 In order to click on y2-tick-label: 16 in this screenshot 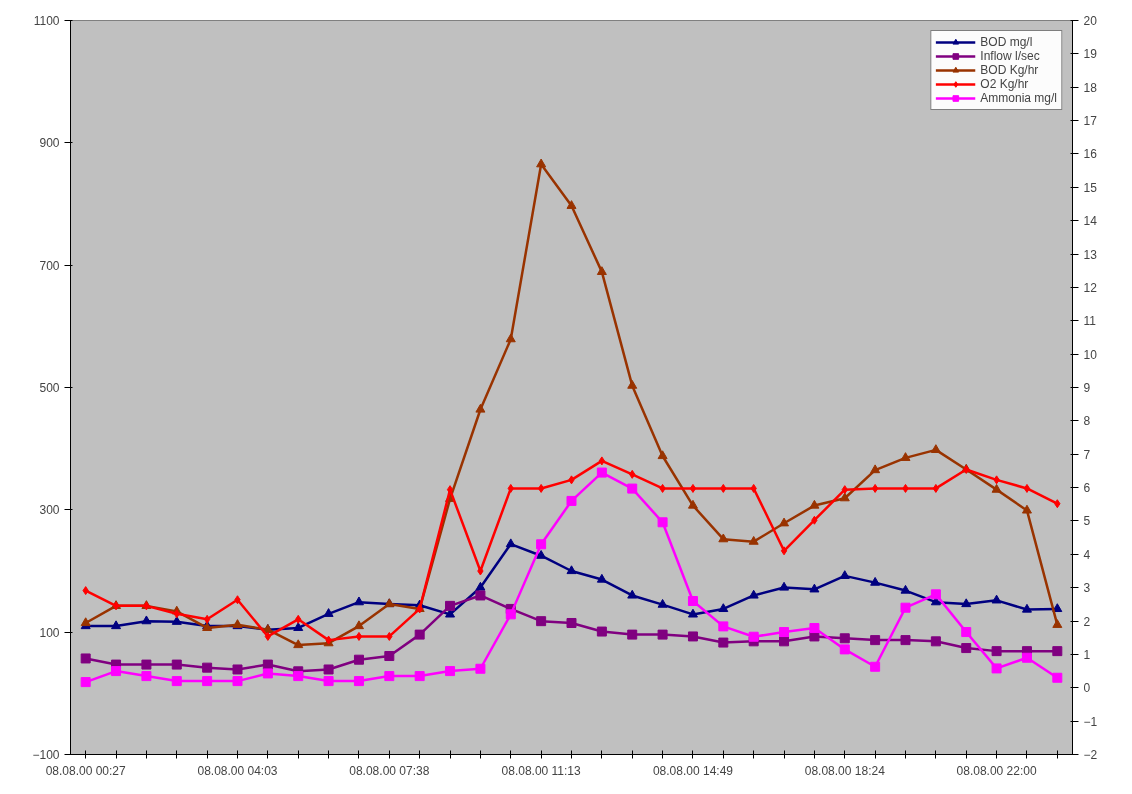, I will do `click(1090, 154)`.